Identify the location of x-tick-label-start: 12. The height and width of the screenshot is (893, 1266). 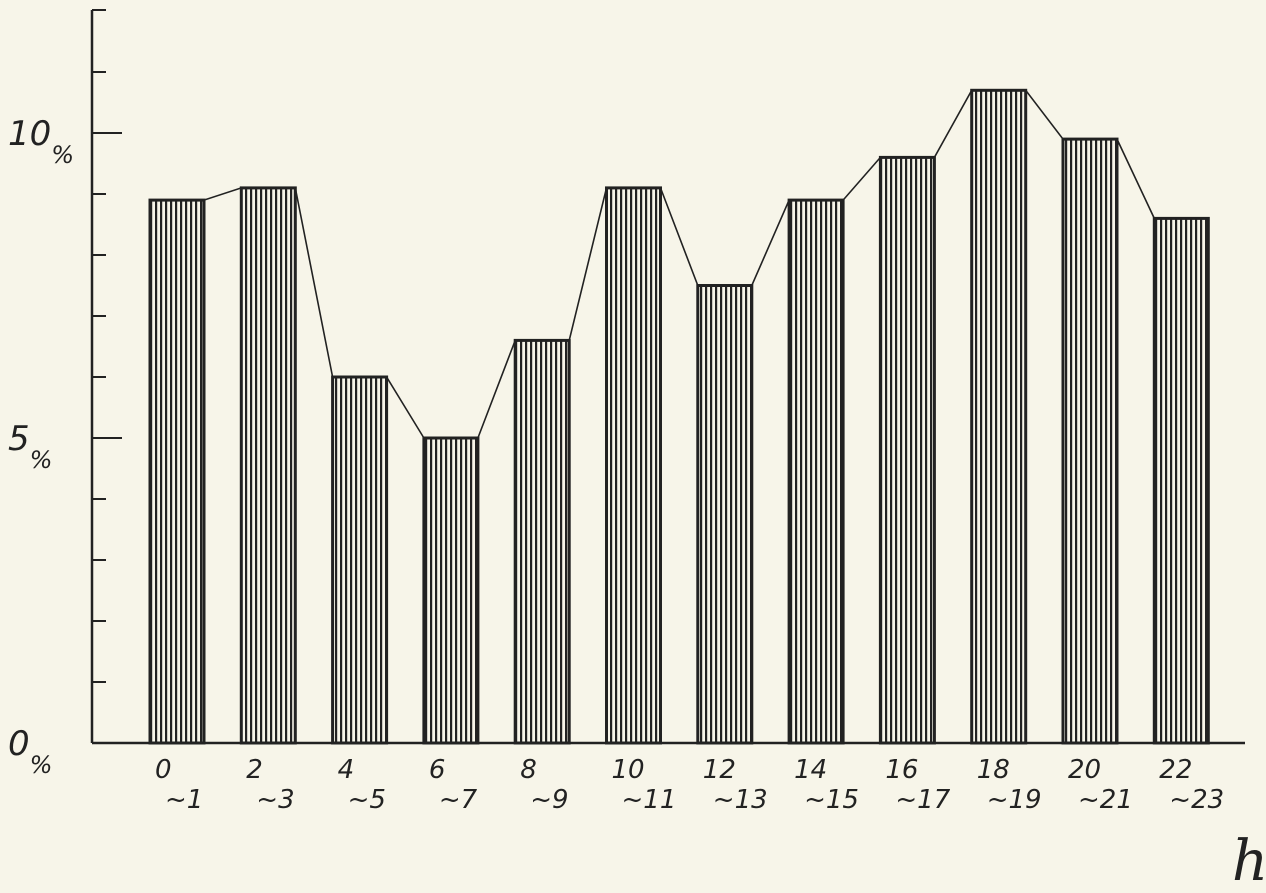
(719, 770).